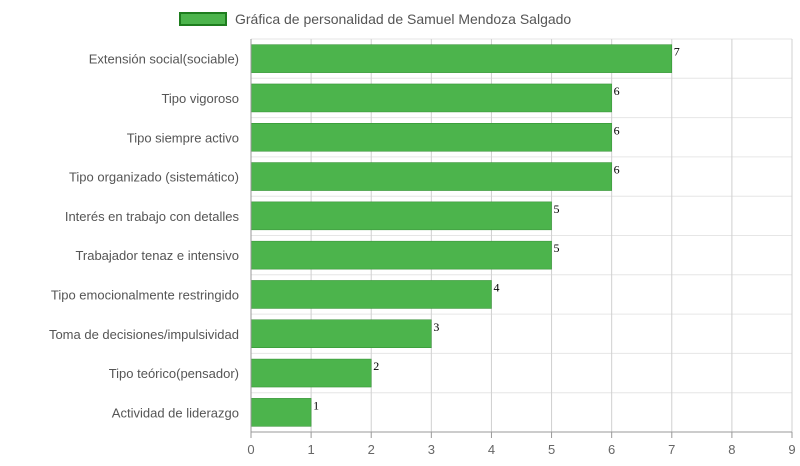 This screenshot has height=466, width=800. What do you see at coordinates (496, 287) in the screenshot?
I see `data-label: 4` at bounding box center [496, 287].